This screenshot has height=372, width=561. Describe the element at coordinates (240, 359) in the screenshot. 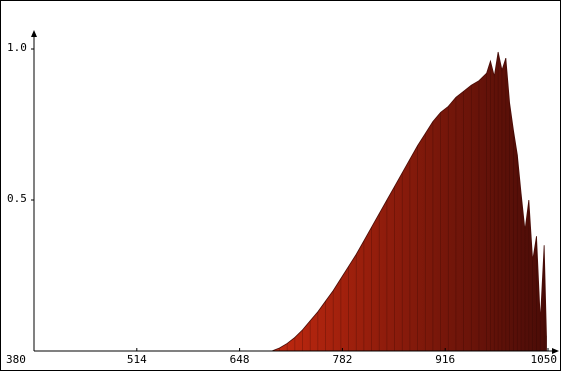

I see `x-tick-label: 648` at that location.